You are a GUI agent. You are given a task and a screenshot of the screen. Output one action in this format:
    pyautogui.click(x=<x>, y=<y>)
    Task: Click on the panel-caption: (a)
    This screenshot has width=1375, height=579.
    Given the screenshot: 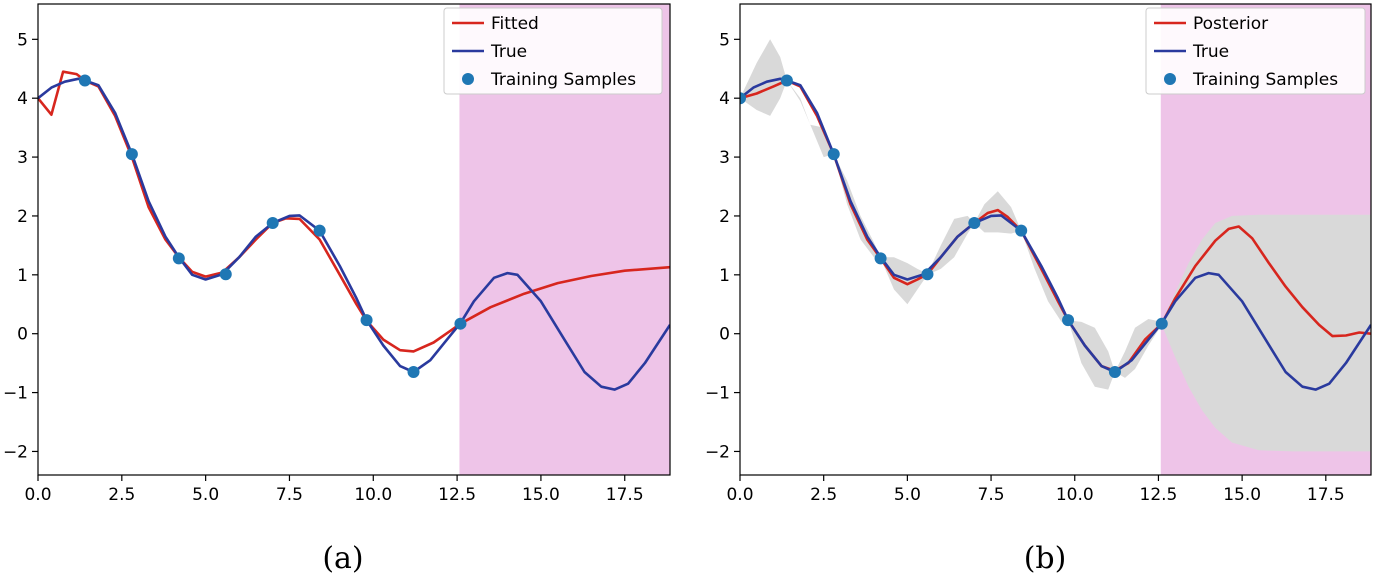 What is the action you would take?
    pyautogui.click(x=342, y=558)
    